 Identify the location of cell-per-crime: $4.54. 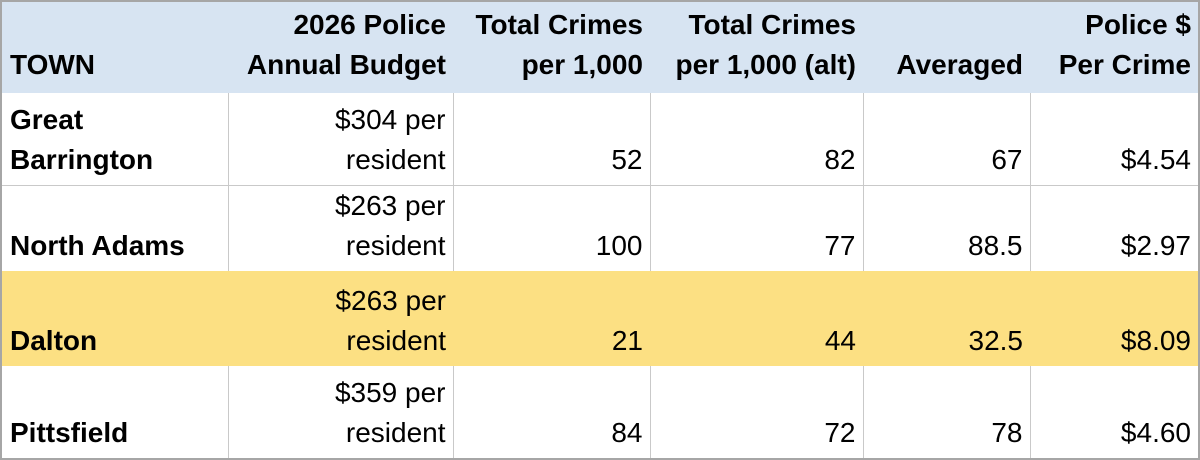
(1113, 139).